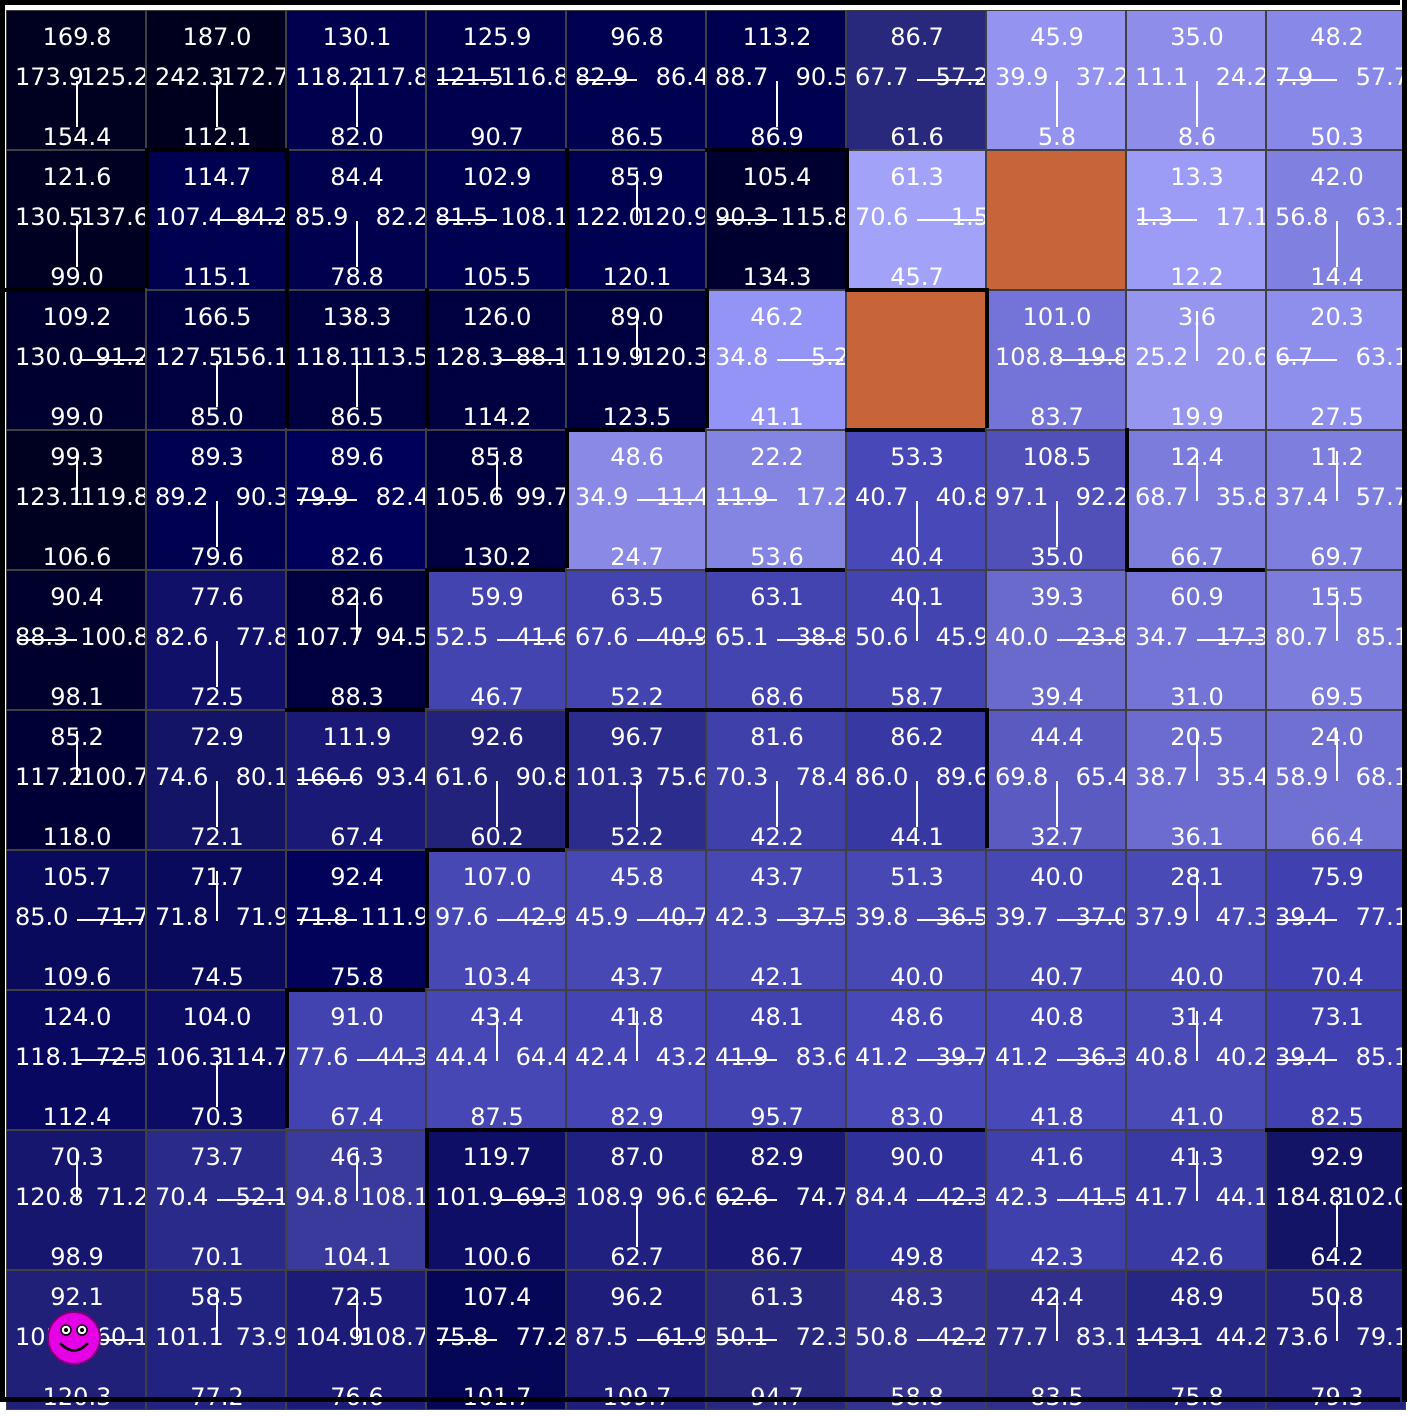  I want to click on grid-cell: 41.882.942.443.2, so click(636, 1060).